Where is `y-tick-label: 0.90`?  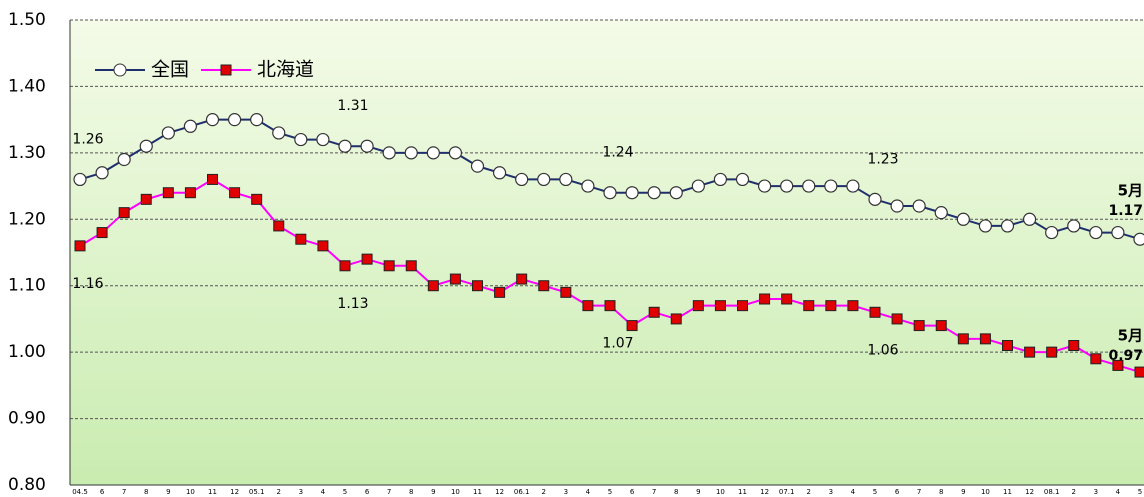
y-tick-label: 0.90 is located at coordinates (27, 419).